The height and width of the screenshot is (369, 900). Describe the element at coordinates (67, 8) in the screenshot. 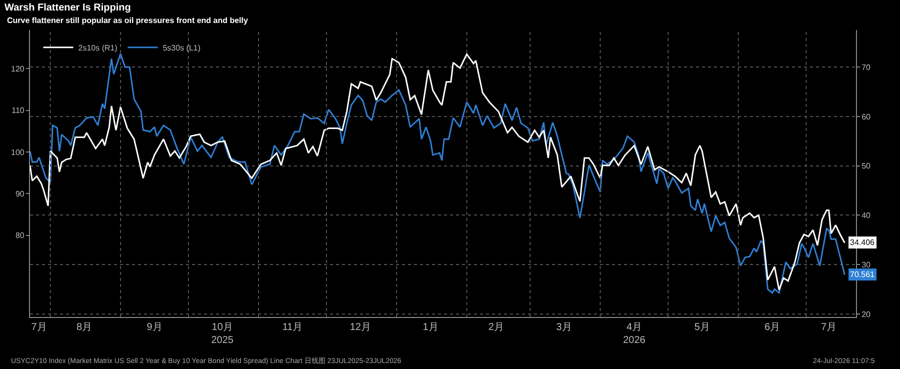

I see `chart-title: Warsh Flattener Is Ripping` at that location.